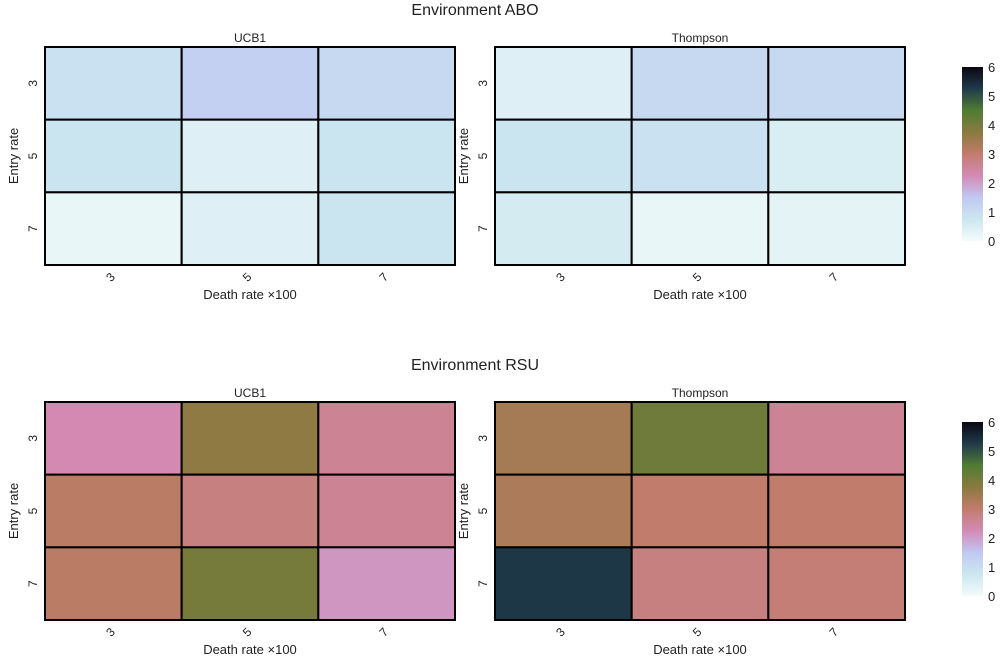 The width and height of the screenshot is (1002, 661). I want to click on environment-title: Environment ABO, so click(474, 10).